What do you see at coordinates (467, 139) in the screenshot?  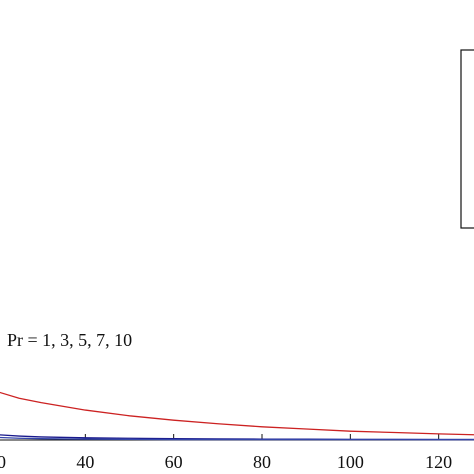 I see `legend-box` at bounding box center [467, 139].